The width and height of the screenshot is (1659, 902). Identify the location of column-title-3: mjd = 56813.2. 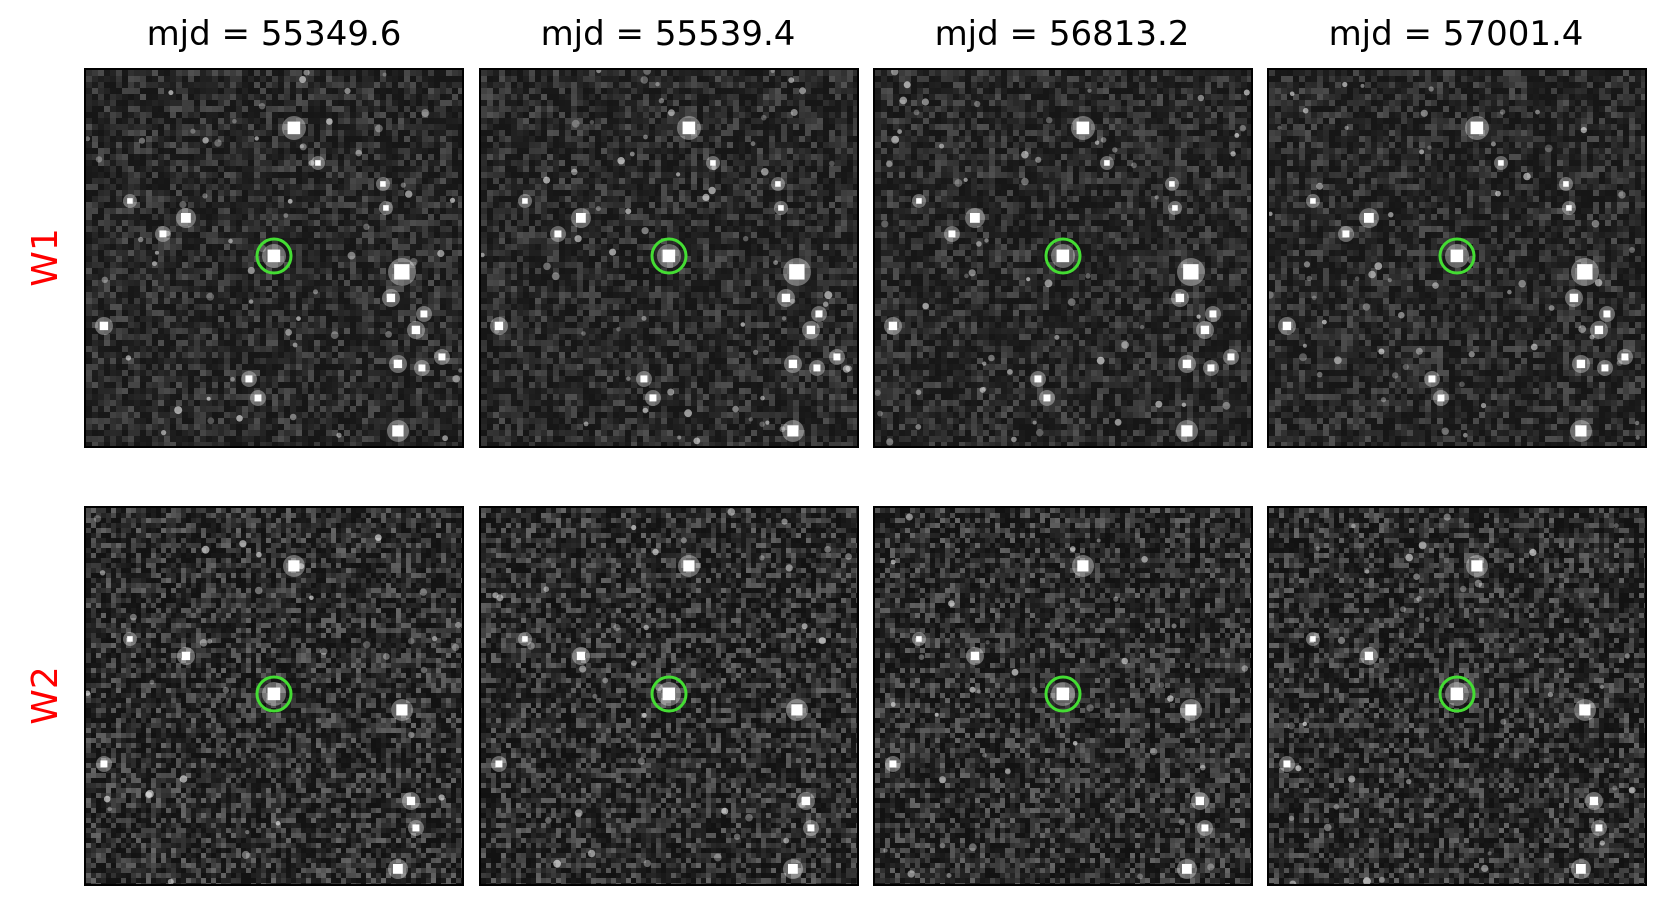
(1062, 34).